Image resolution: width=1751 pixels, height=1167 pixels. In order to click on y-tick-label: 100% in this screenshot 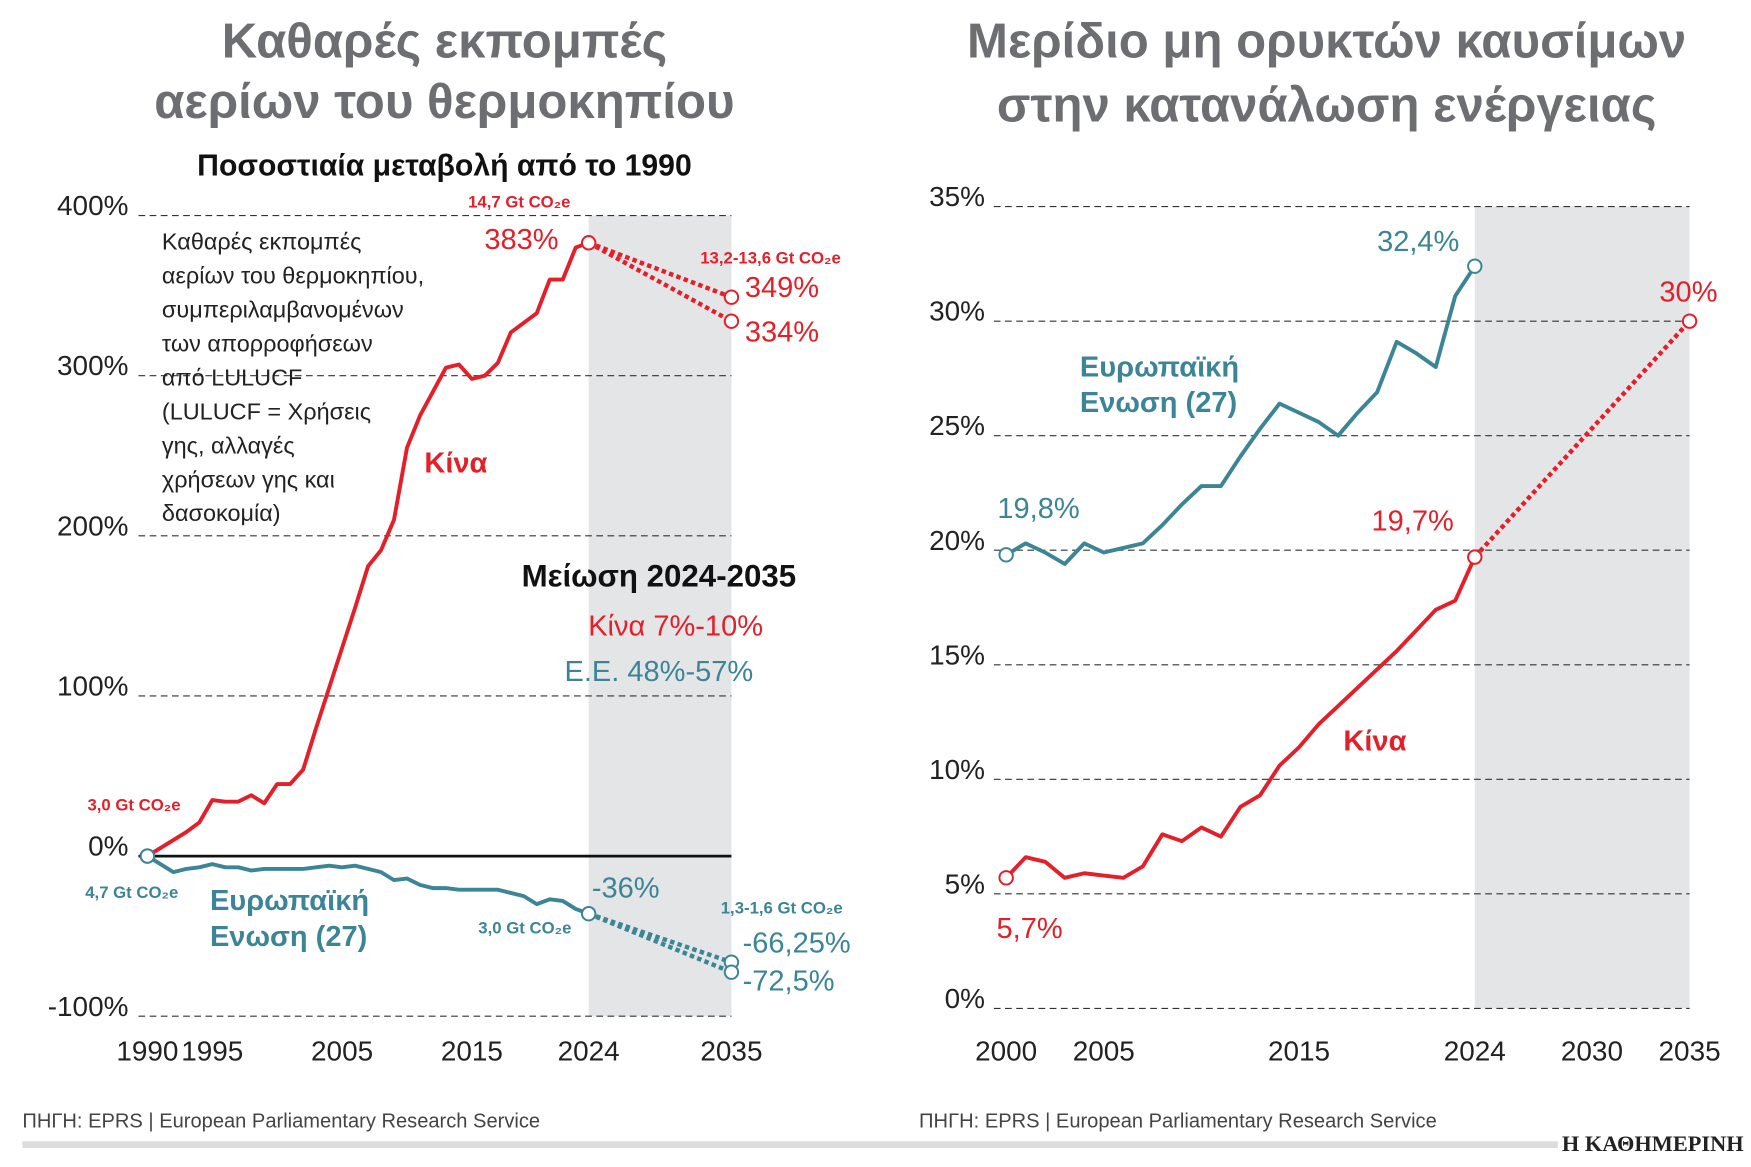, I will do `click(92, 686)`.